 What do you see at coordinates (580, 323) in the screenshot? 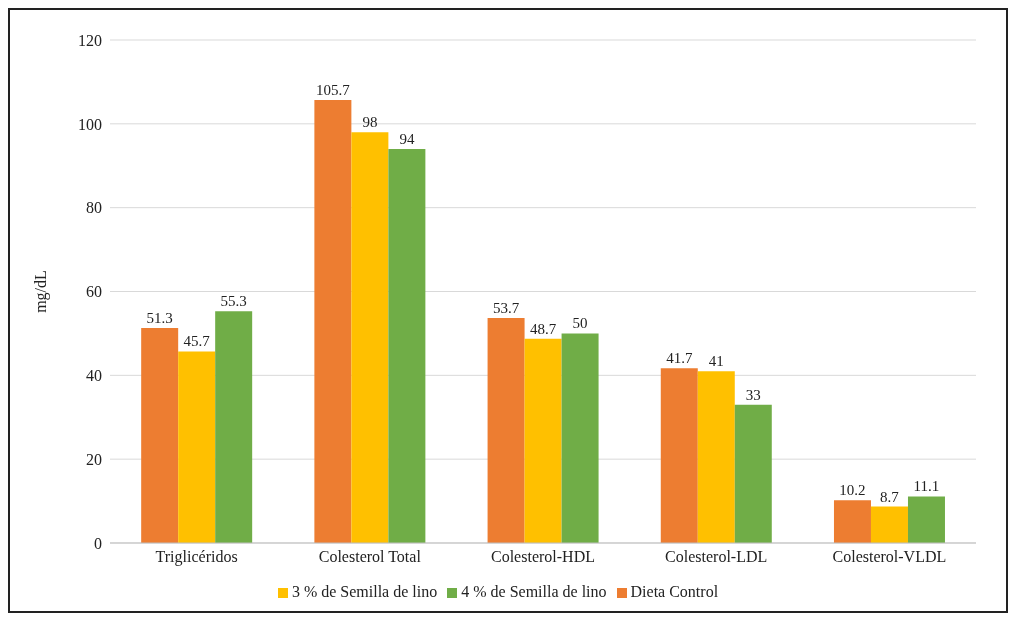
I see `data-label: 50` at bounding box center [580, 323].